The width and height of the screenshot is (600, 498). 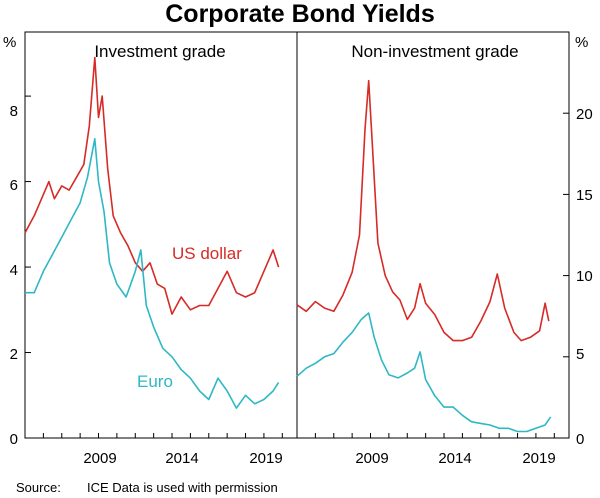 I want to click on ytick-right-0: 0, so click(x=580, y=439).